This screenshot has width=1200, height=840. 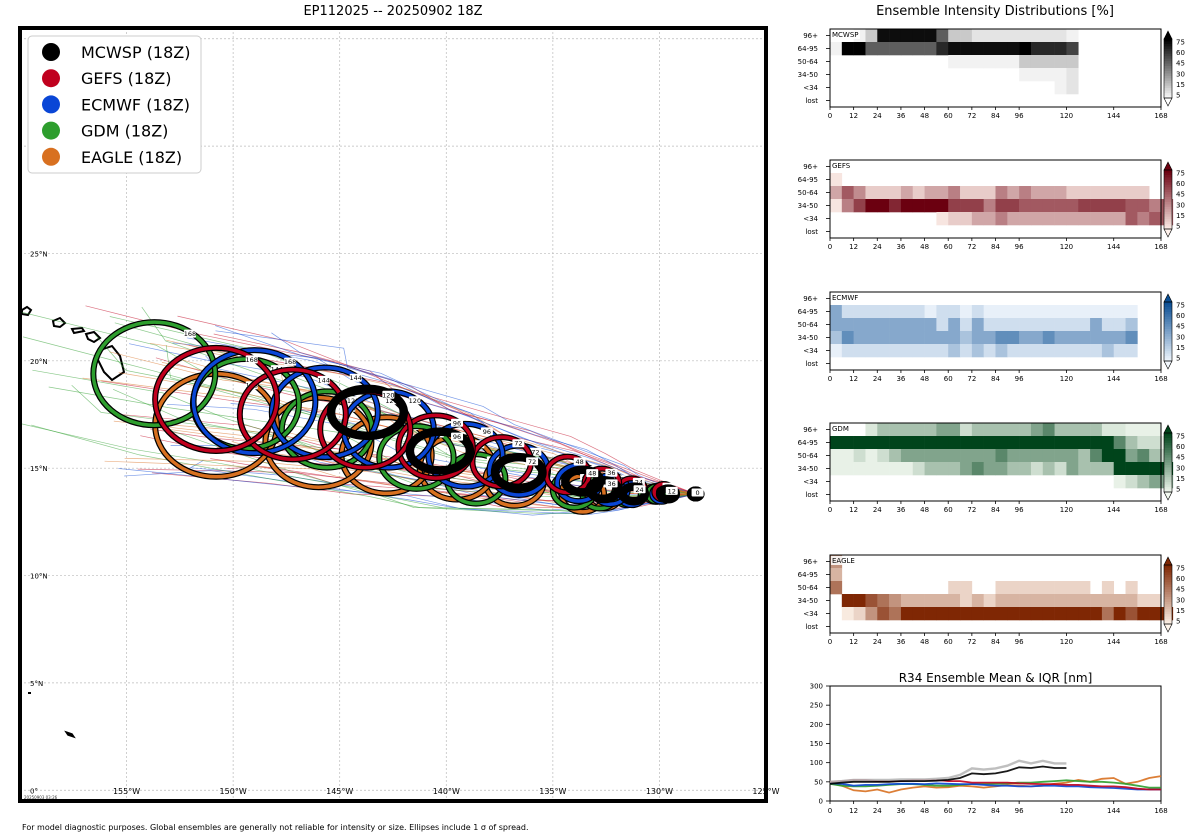 What do you see at coordinates (1114, 116) in the screenshot?
I see `x-tick-label: 144` at bounding box center [1114, 116].